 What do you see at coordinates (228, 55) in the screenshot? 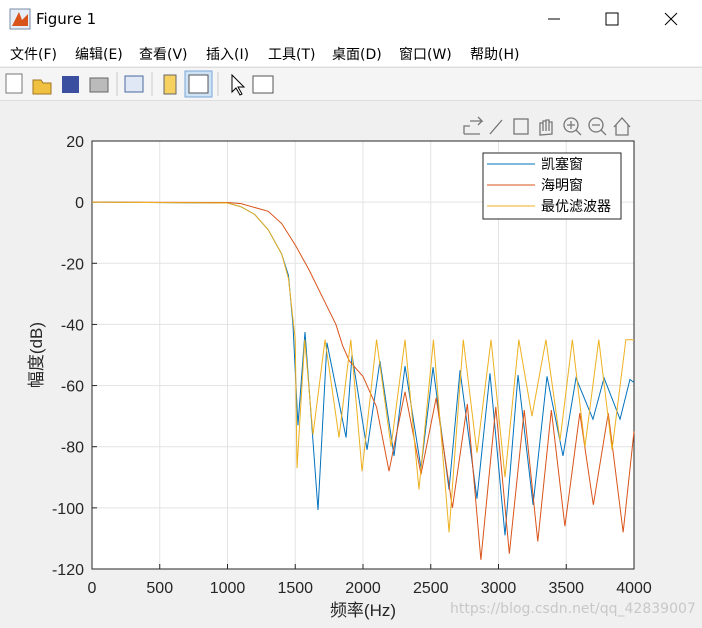
I see `menu-item: 插入(I)` at bounding box center [228, 55].